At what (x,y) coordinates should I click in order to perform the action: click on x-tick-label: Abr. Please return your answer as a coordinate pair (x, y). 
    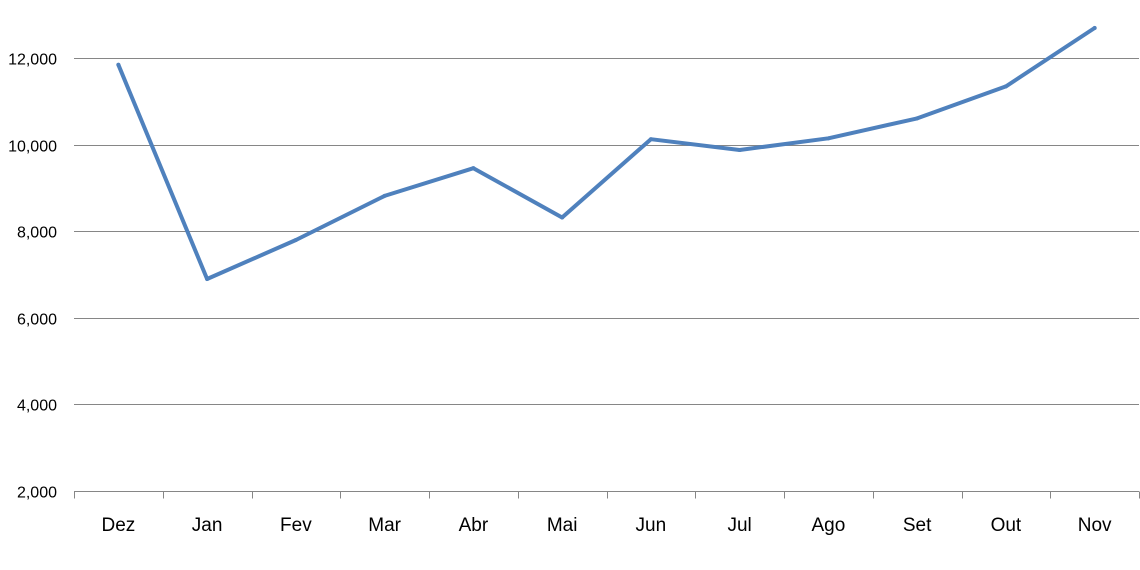
    Looking at the image, I should click on (474, 525).